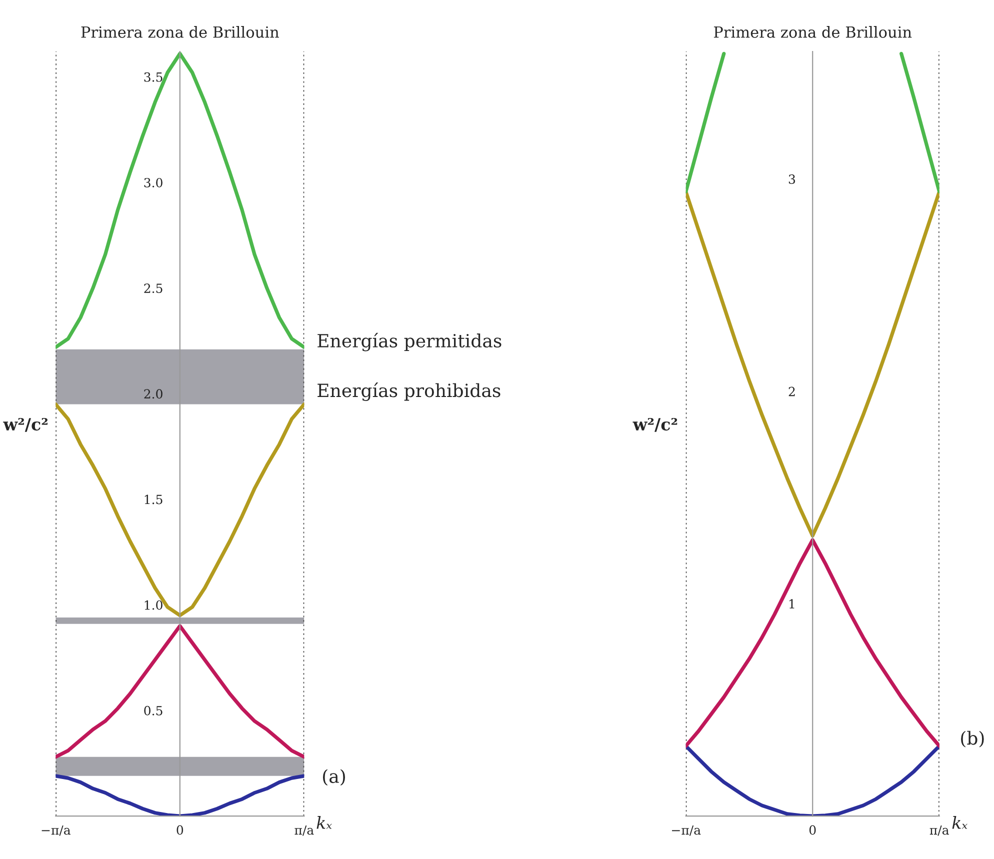 The image size is (994, 859). Describe the element at coordinates (153, 499) in the screenshot. I see `y-tick-label: 1.5` at that location.